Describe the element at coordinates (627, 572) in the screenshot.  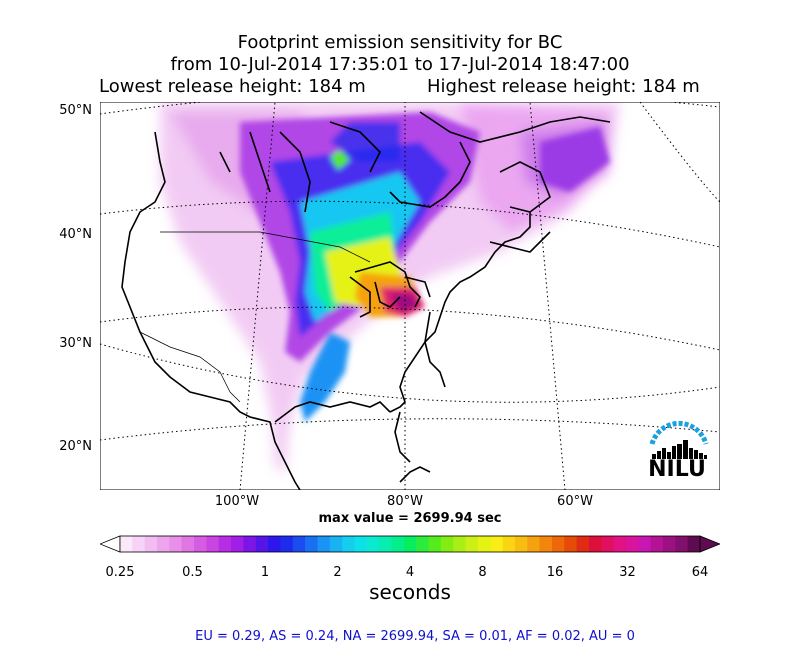
I see `colorbar-tick-label: 32` at that location.